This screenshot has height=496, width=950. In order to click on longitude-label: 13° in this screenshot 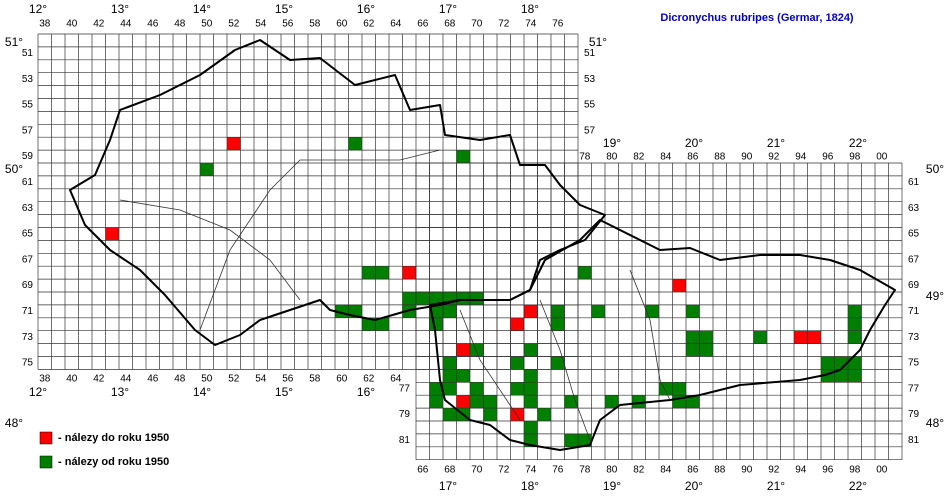, I will do `click(120, 9)`.